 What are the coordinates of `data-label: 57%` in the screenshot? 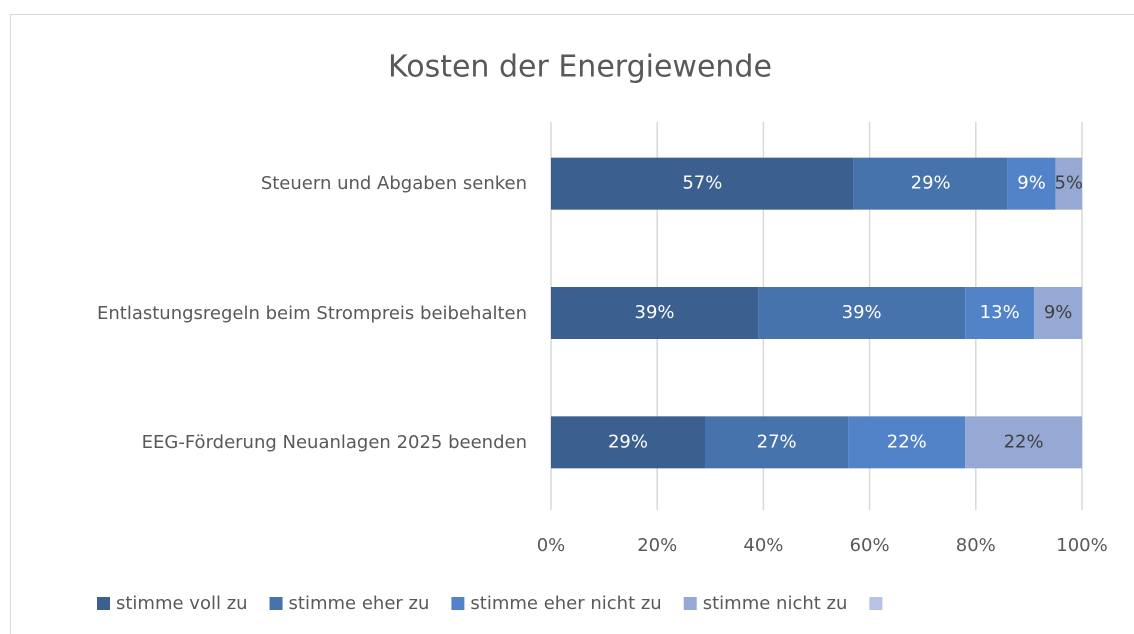 It's located at (702, 183).